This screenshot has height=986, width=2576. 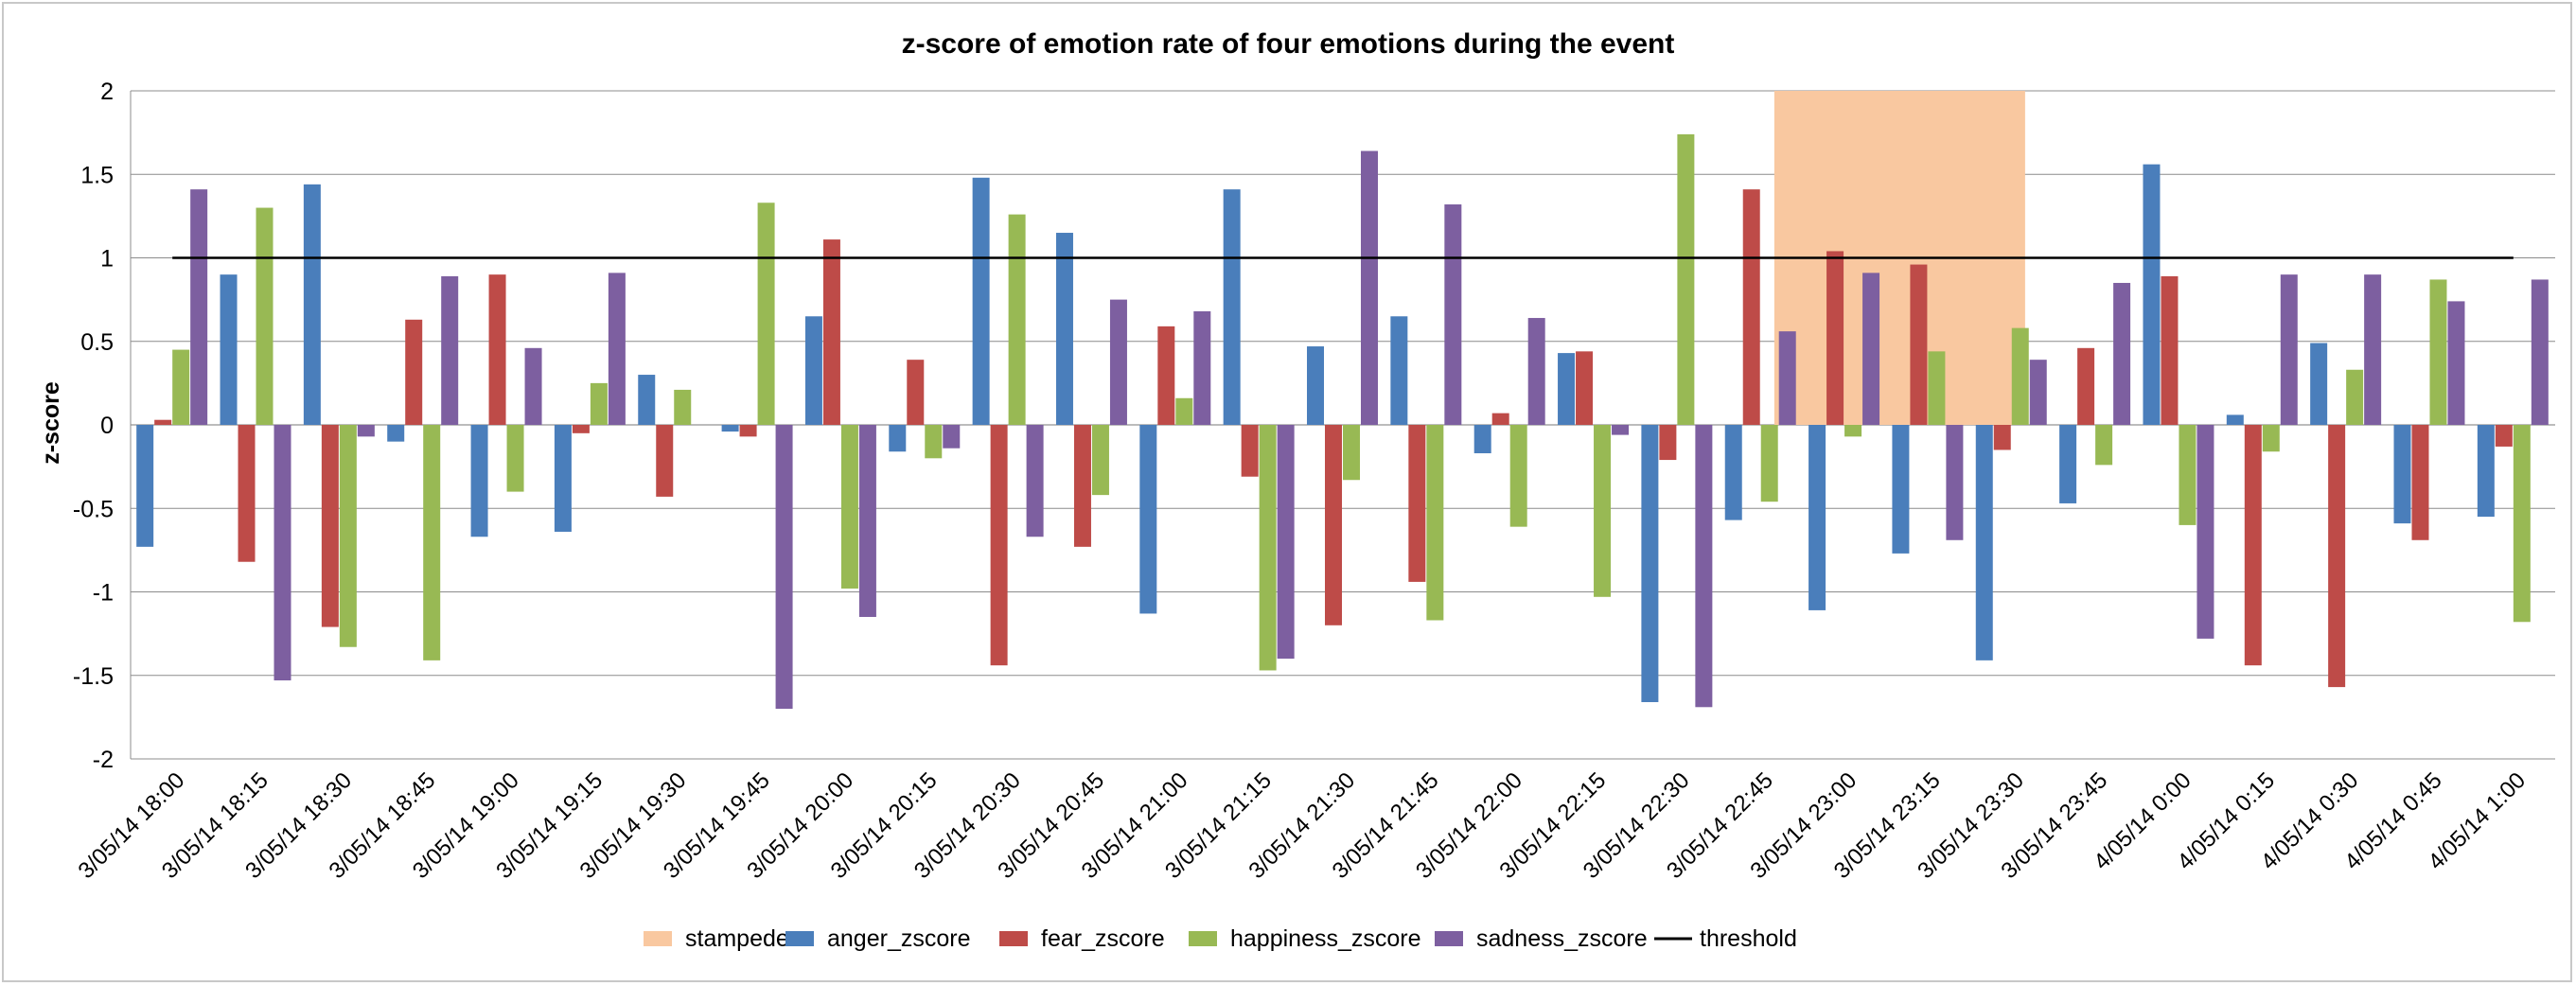 What do you see at coordinates (93, 676) in the screenshot?
I see `y-tick-label: -1.5` at bounding box center [93, 676].